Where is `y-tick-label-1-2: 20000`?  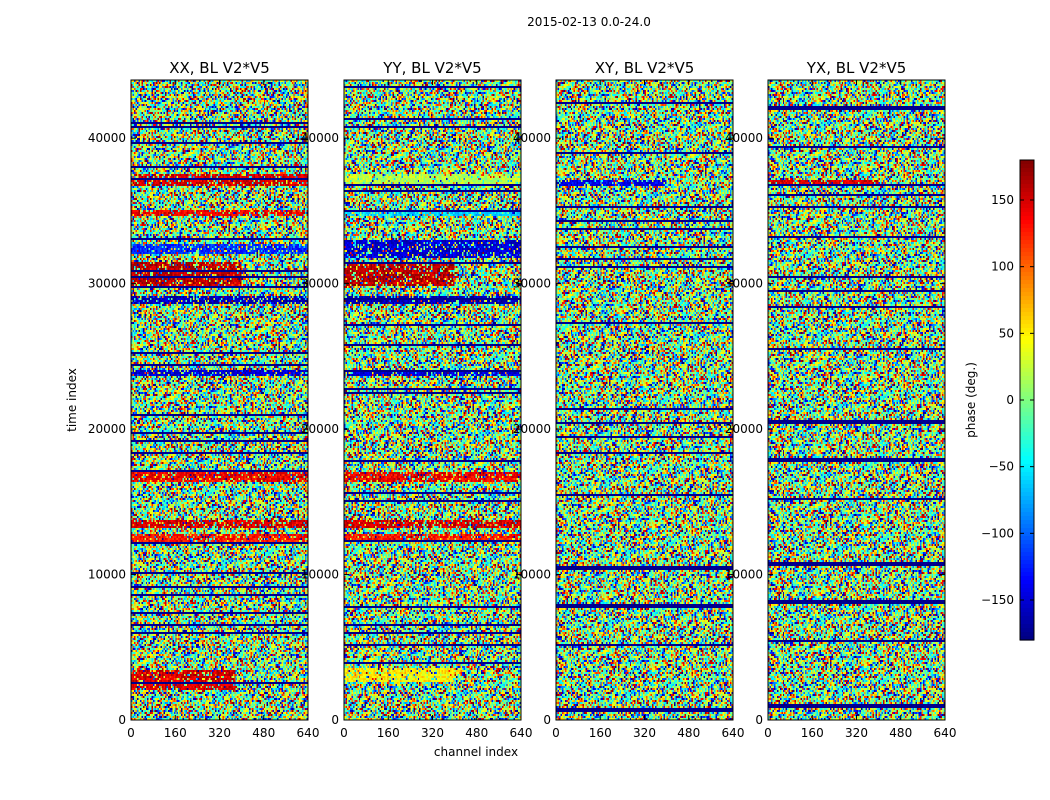 y-tick-label-1-2: 20000 is located at coordinates (320, 429).